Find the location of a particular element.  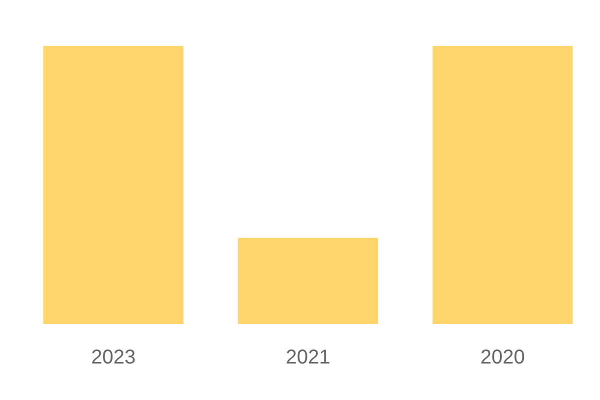

x-tick-label: 2020 is located at coordinates (502, 357).